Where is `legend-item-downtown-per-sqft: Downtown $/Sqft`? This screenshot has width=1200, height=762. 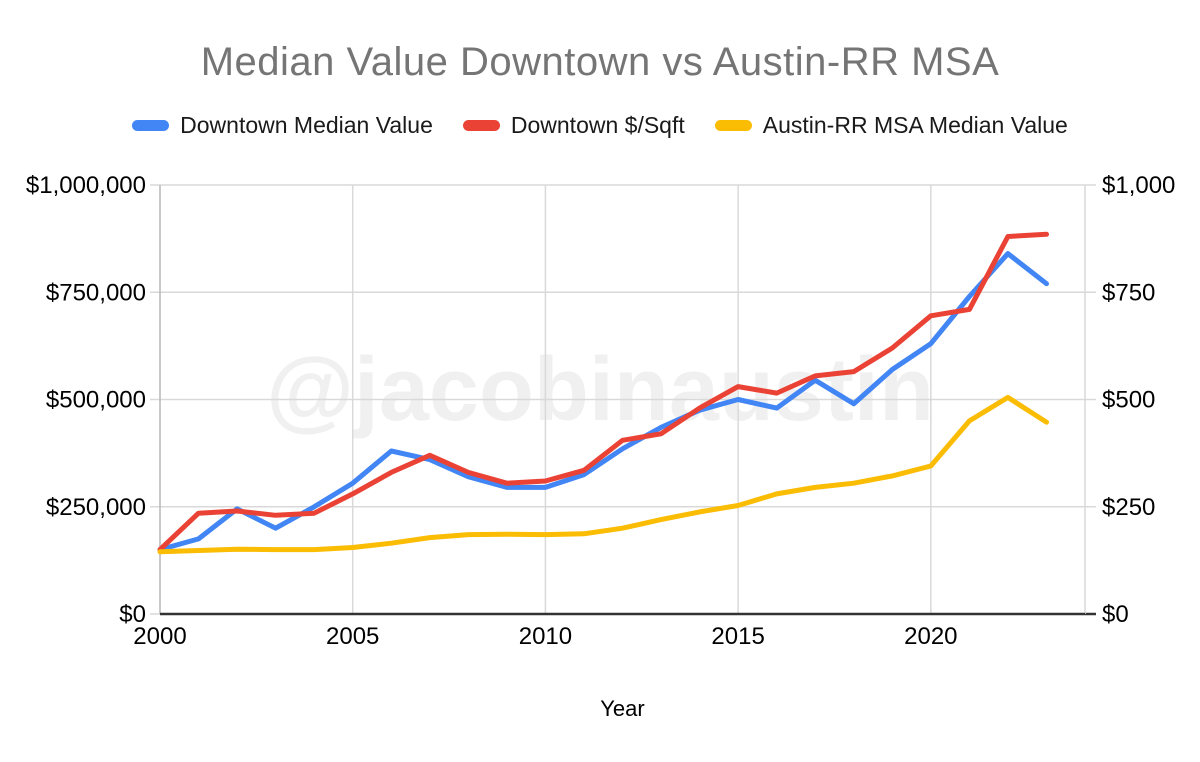
legend-item-downtown-per-sqft: Downtown $/Sqft is located at coordinates (573, 125).